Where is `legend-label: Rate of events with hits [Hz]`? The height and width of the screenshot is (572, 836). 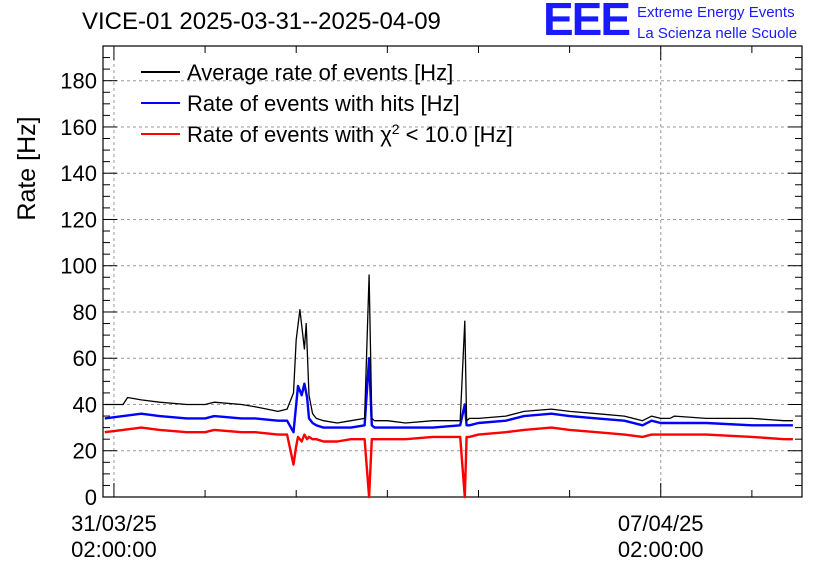 legend-label: Rate of events with hits [Hz] is located at coordinates (323, 103).